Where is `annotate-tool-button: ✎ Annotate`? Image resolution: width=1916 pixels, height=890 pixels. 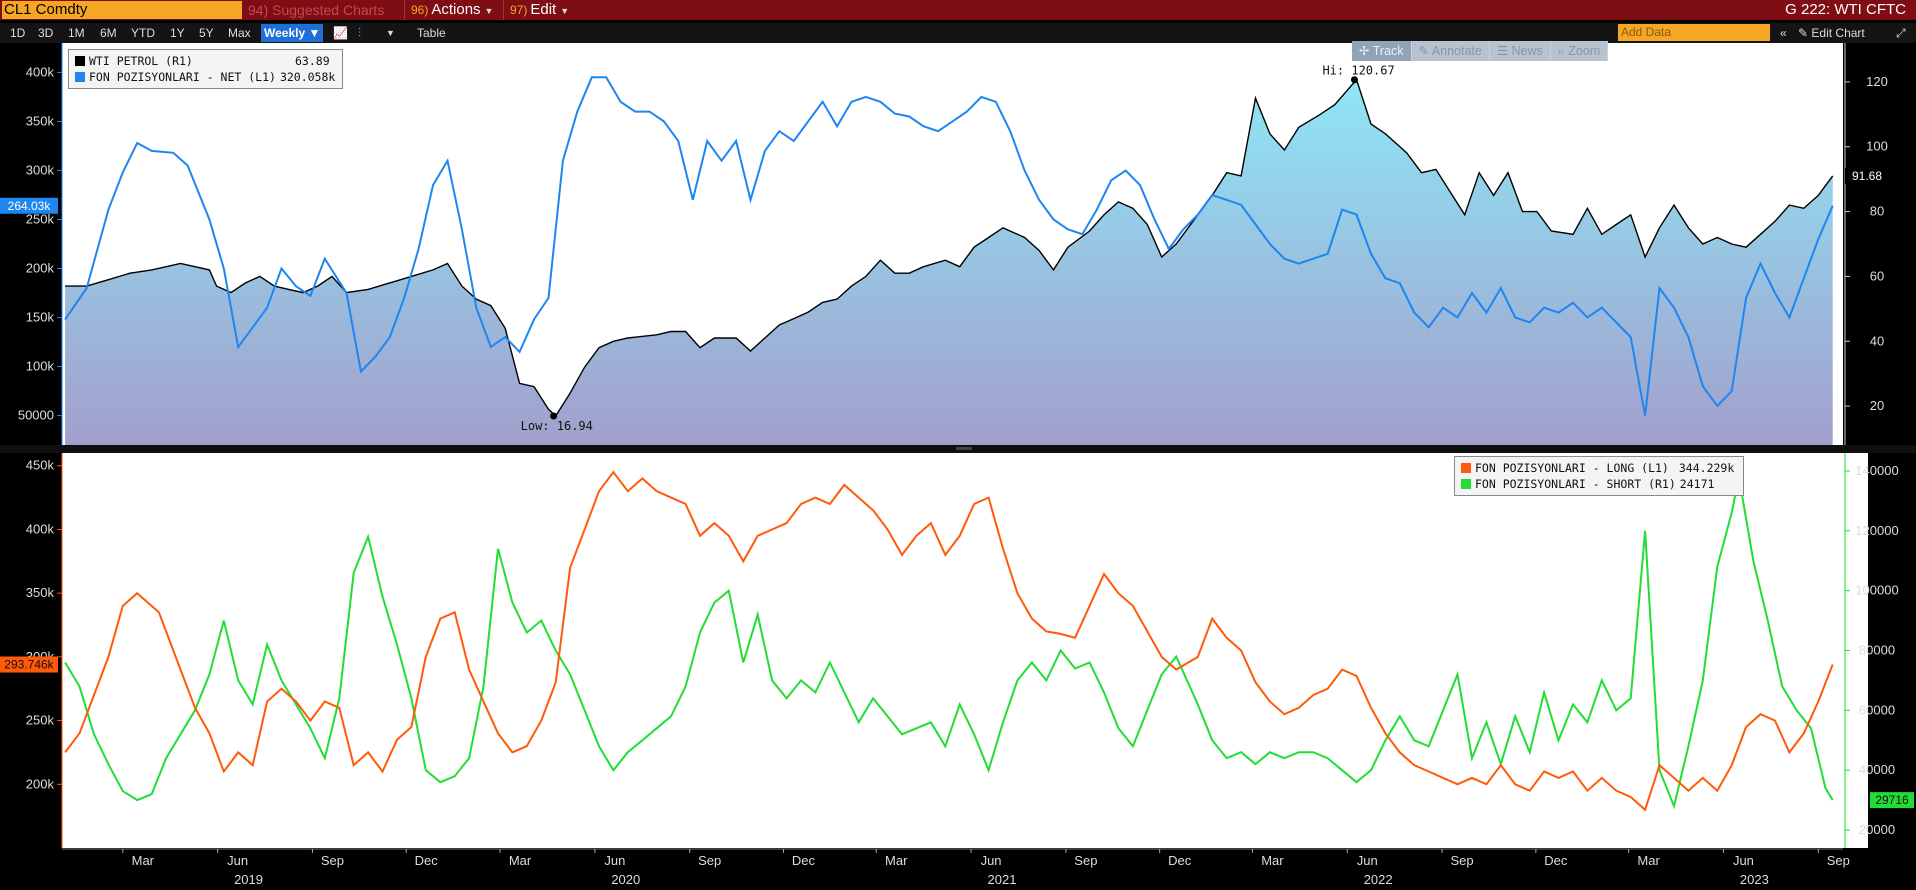 annotate-tool-button: ✎ Annotate is located at coordinates (1451, 51).